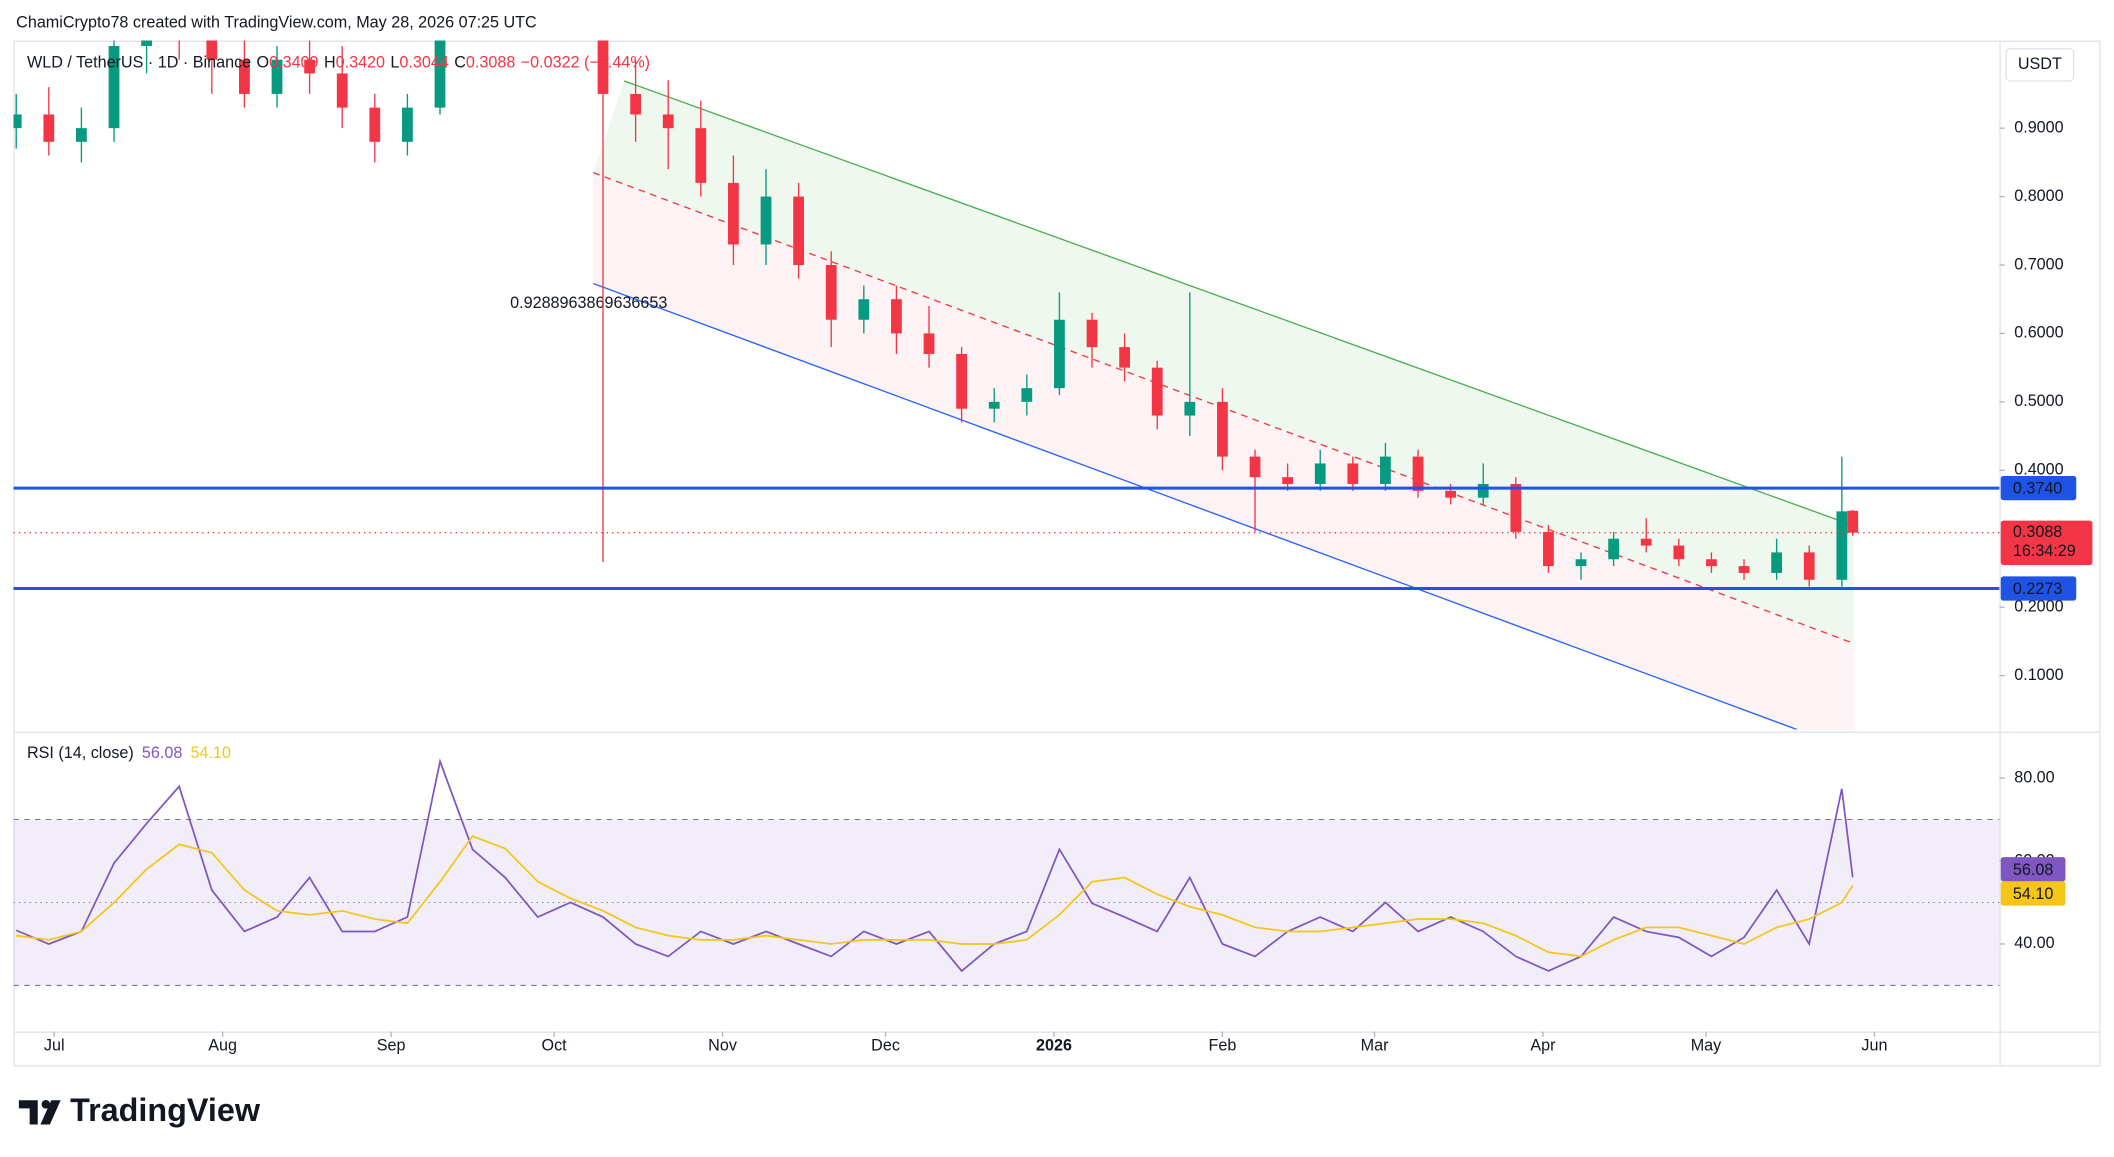  Describe the element at coordinates (588, 303) in the screenshot. I see `channel-label: 0.9288963869636653` at that location.